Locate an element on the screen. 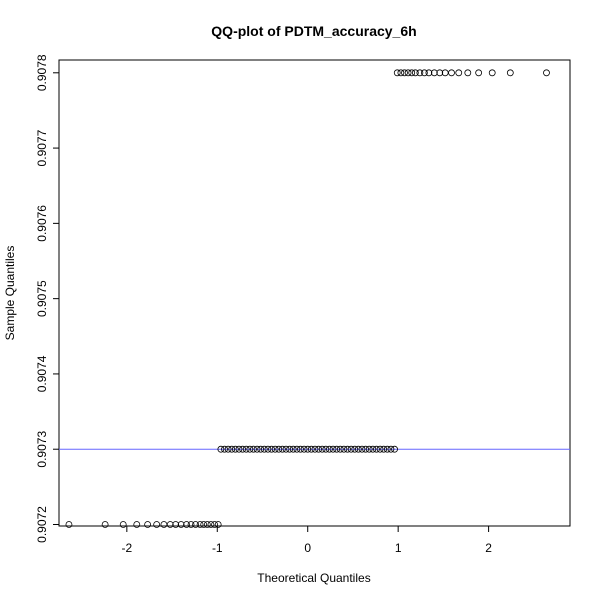  x-tick-label: -2 is located at coordinates (126, 548).